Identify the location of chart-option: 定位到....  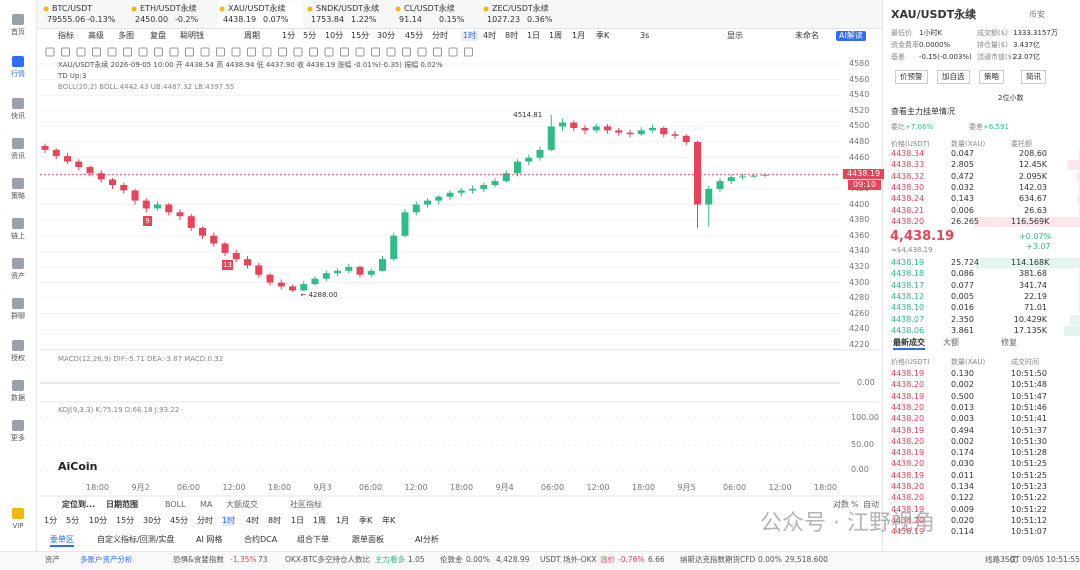
(79, 504).